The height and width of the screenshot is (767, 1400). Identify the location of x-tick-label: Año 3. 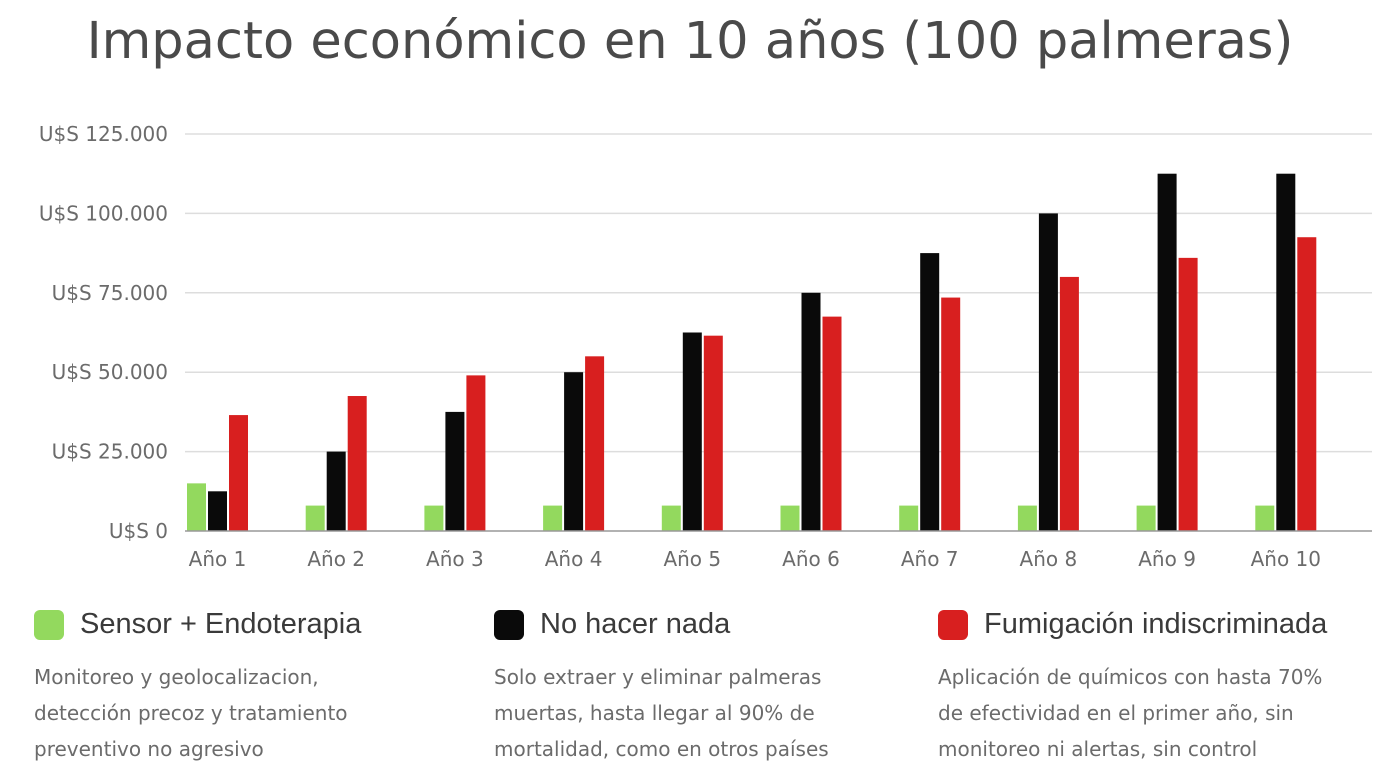
(455, 559).